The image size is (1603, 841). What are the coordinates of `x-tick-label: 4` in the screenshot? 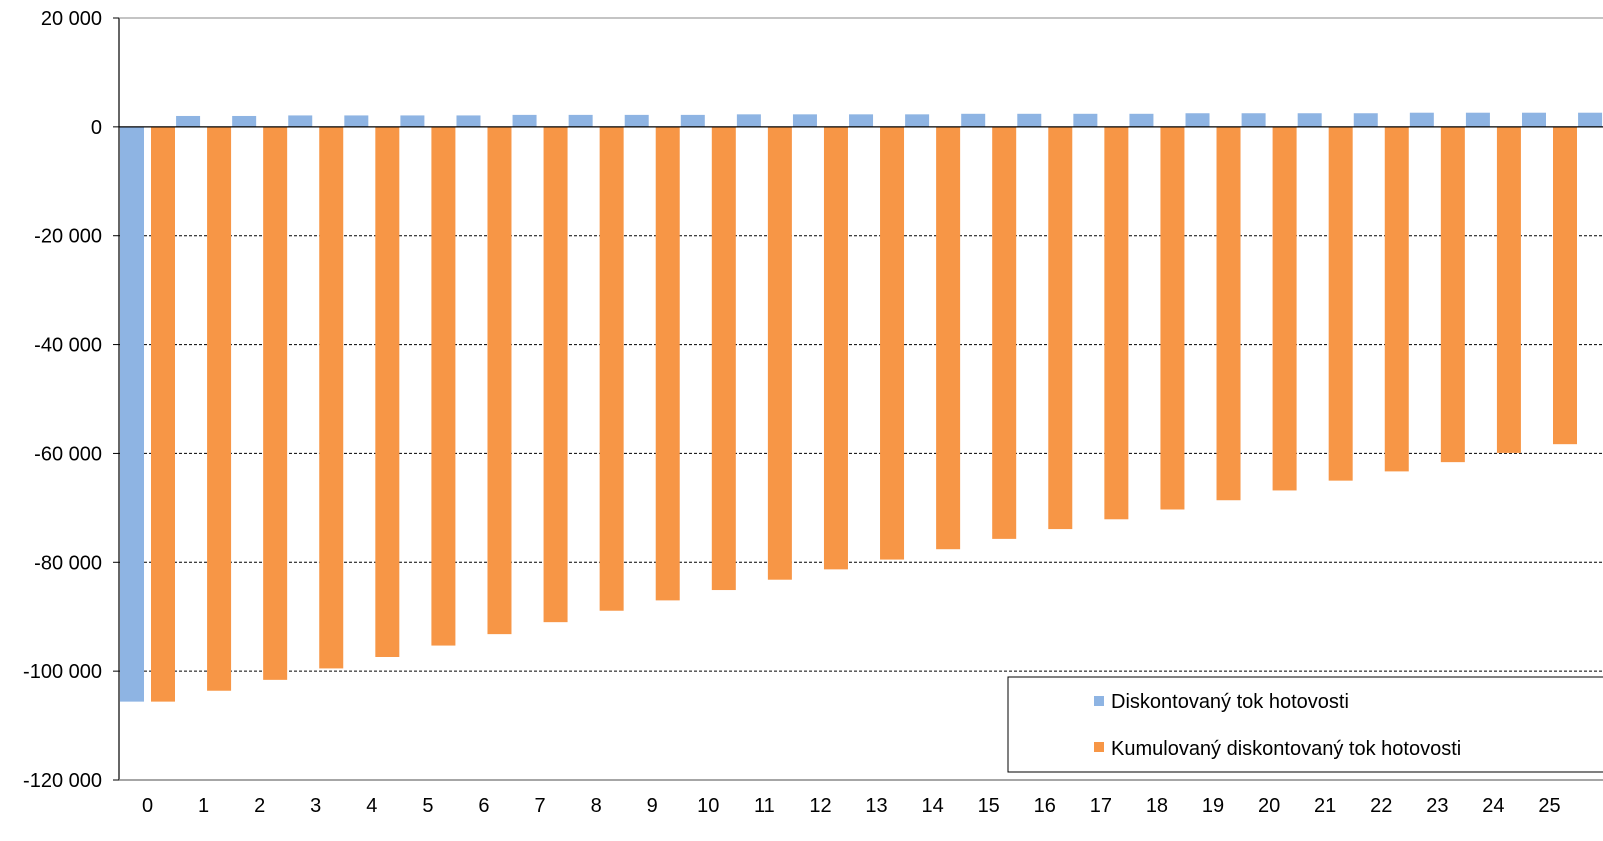 It's located at (371, 806).